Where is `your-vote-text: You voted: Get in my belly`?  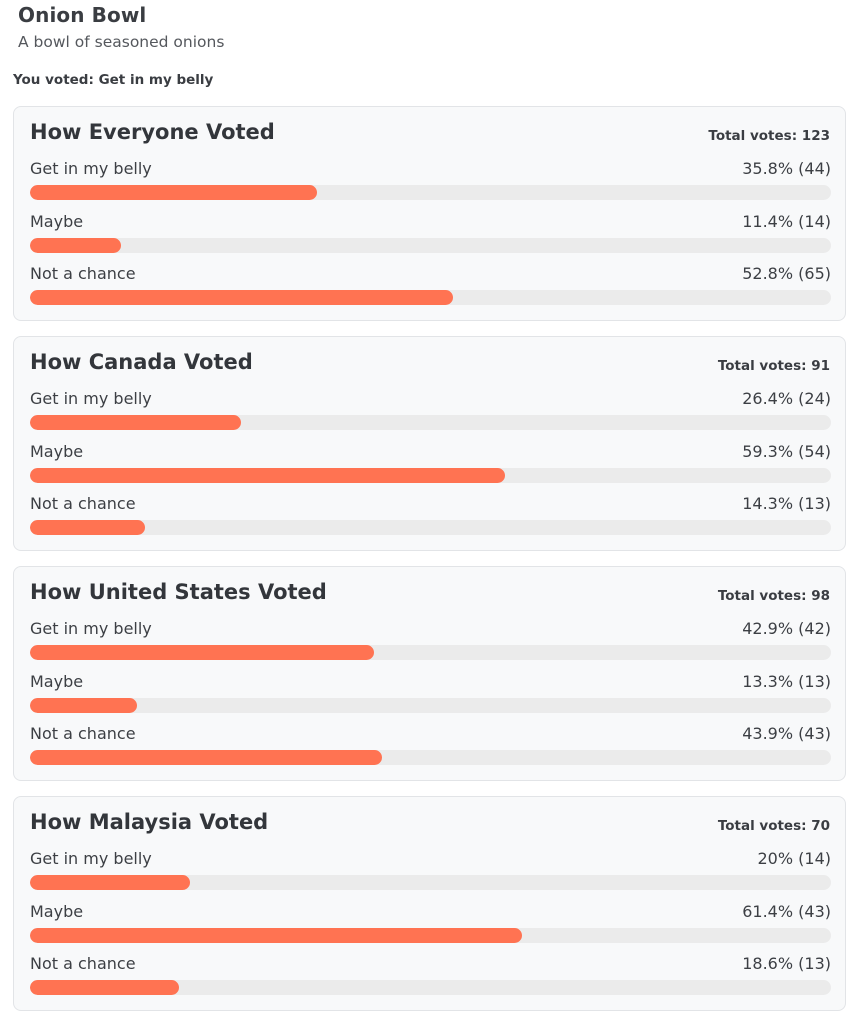 your-vote-text: You voted: Get in my belly is located at coordinates (113, 80).